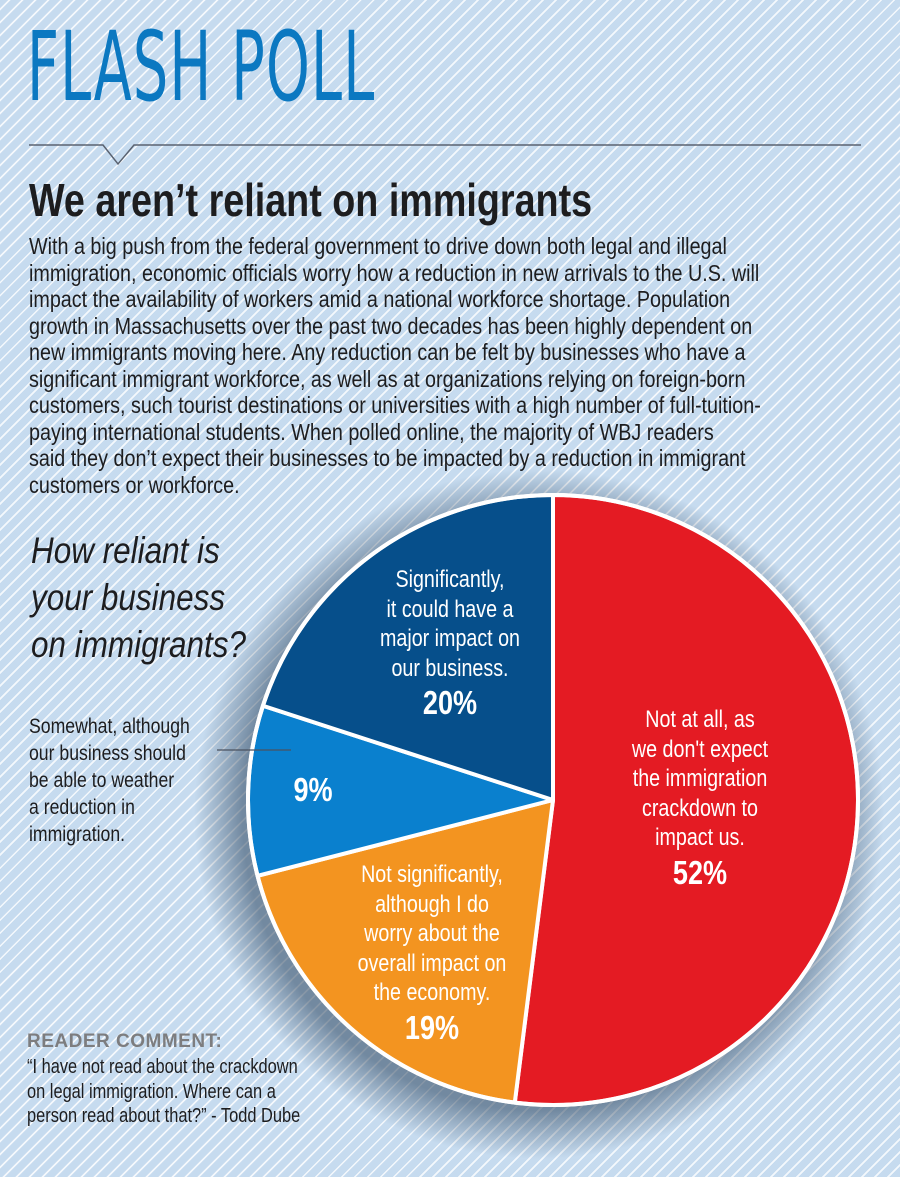  What do you see at coordinates (432, 874) in the screenshot?
I see `slice-label-line: Not significantly,` at bounding box center [432, 874].